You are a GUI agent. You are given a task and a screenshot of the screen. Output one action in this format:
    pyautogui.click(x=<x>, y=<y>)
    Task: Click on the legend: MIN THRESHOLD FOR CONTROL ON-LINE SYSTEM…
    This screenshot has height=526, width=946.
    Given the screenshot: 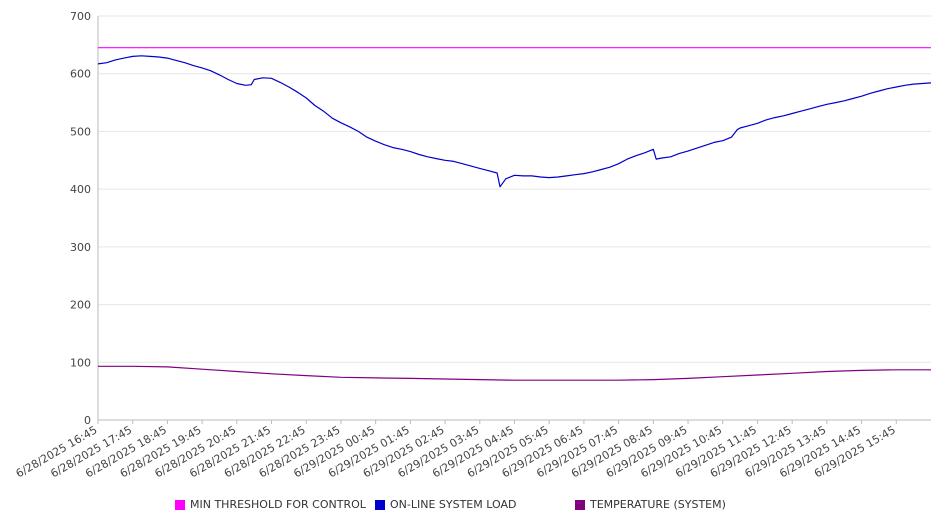 What is the action you would take?
    pyautogui.click(x=473, y=506)
    